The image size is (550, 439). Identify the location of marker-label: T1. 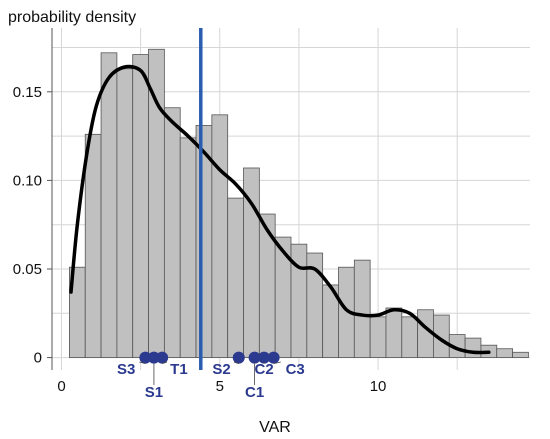
(179, 369).